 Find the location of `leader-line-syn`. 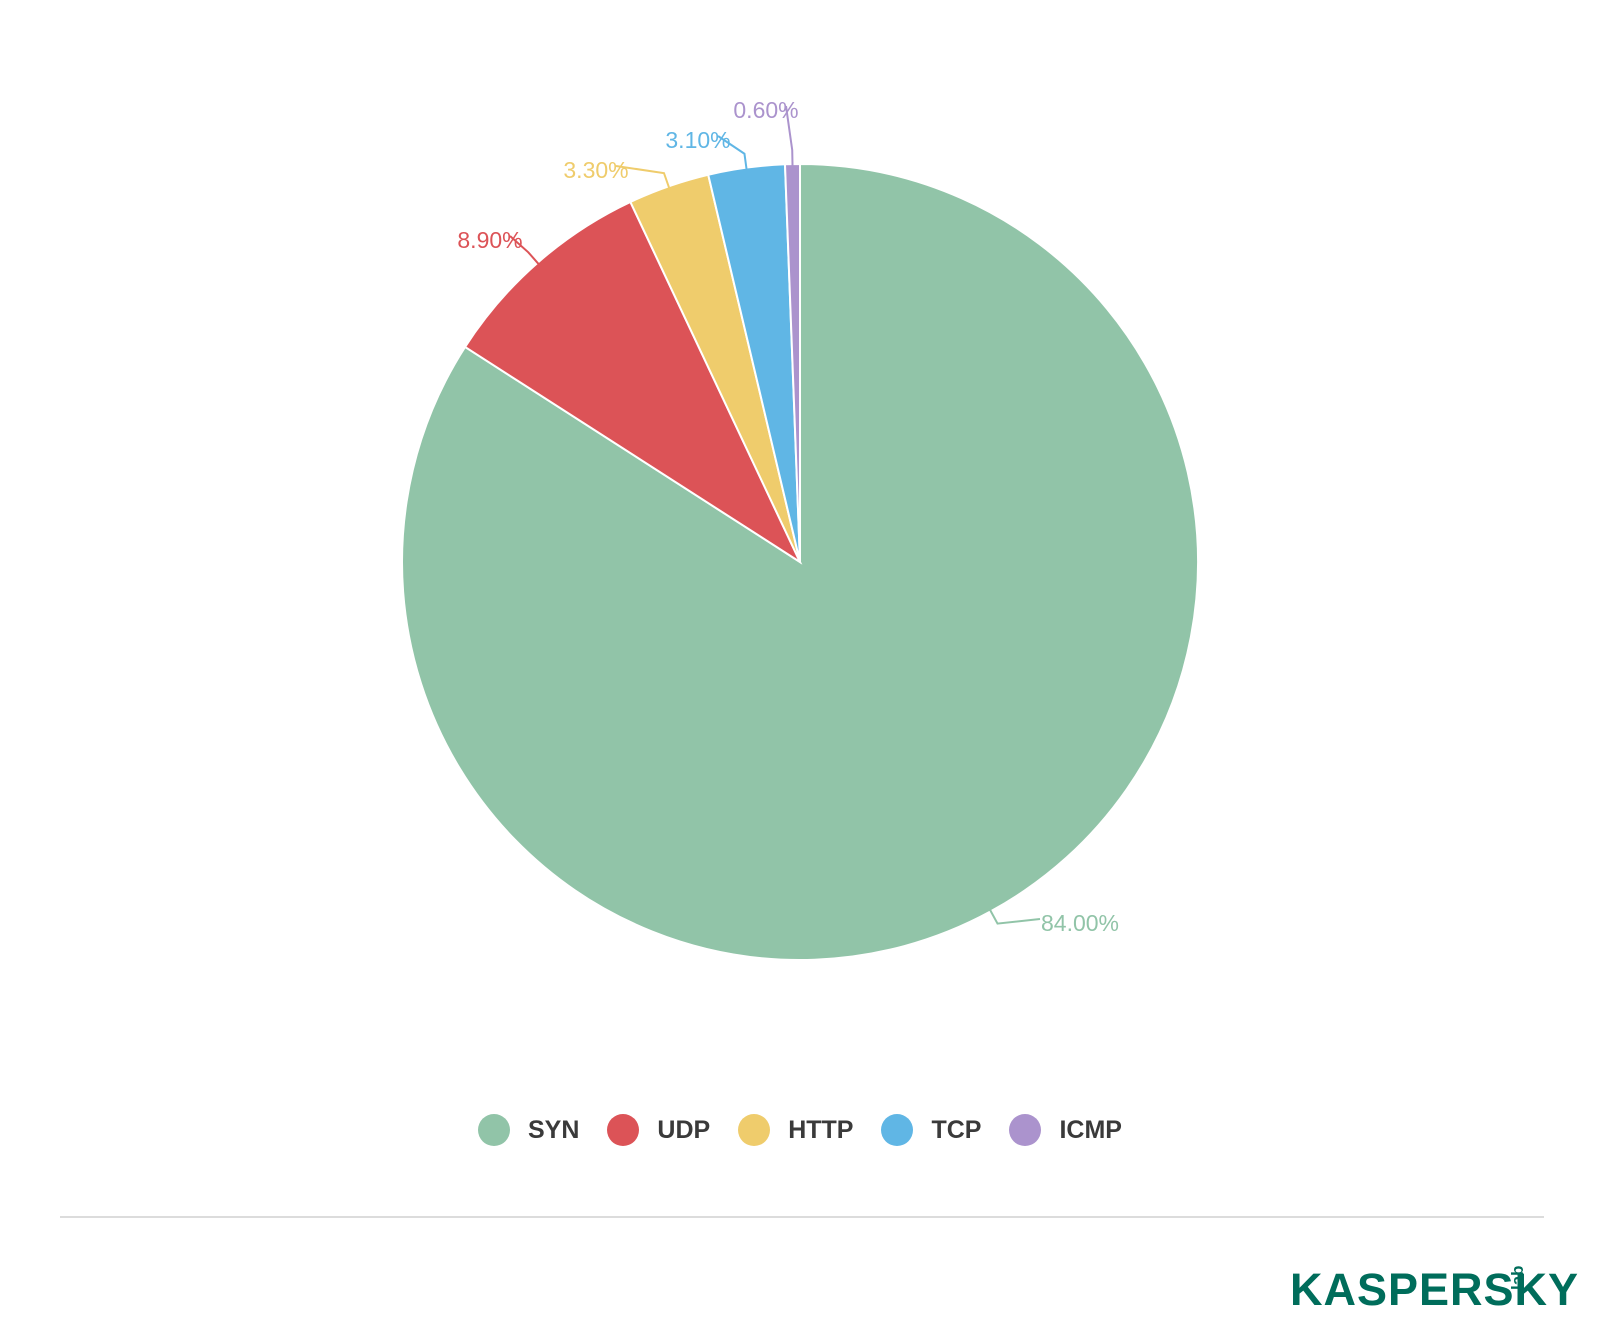

leader-line-syn is located at coordinates (1014, 917).